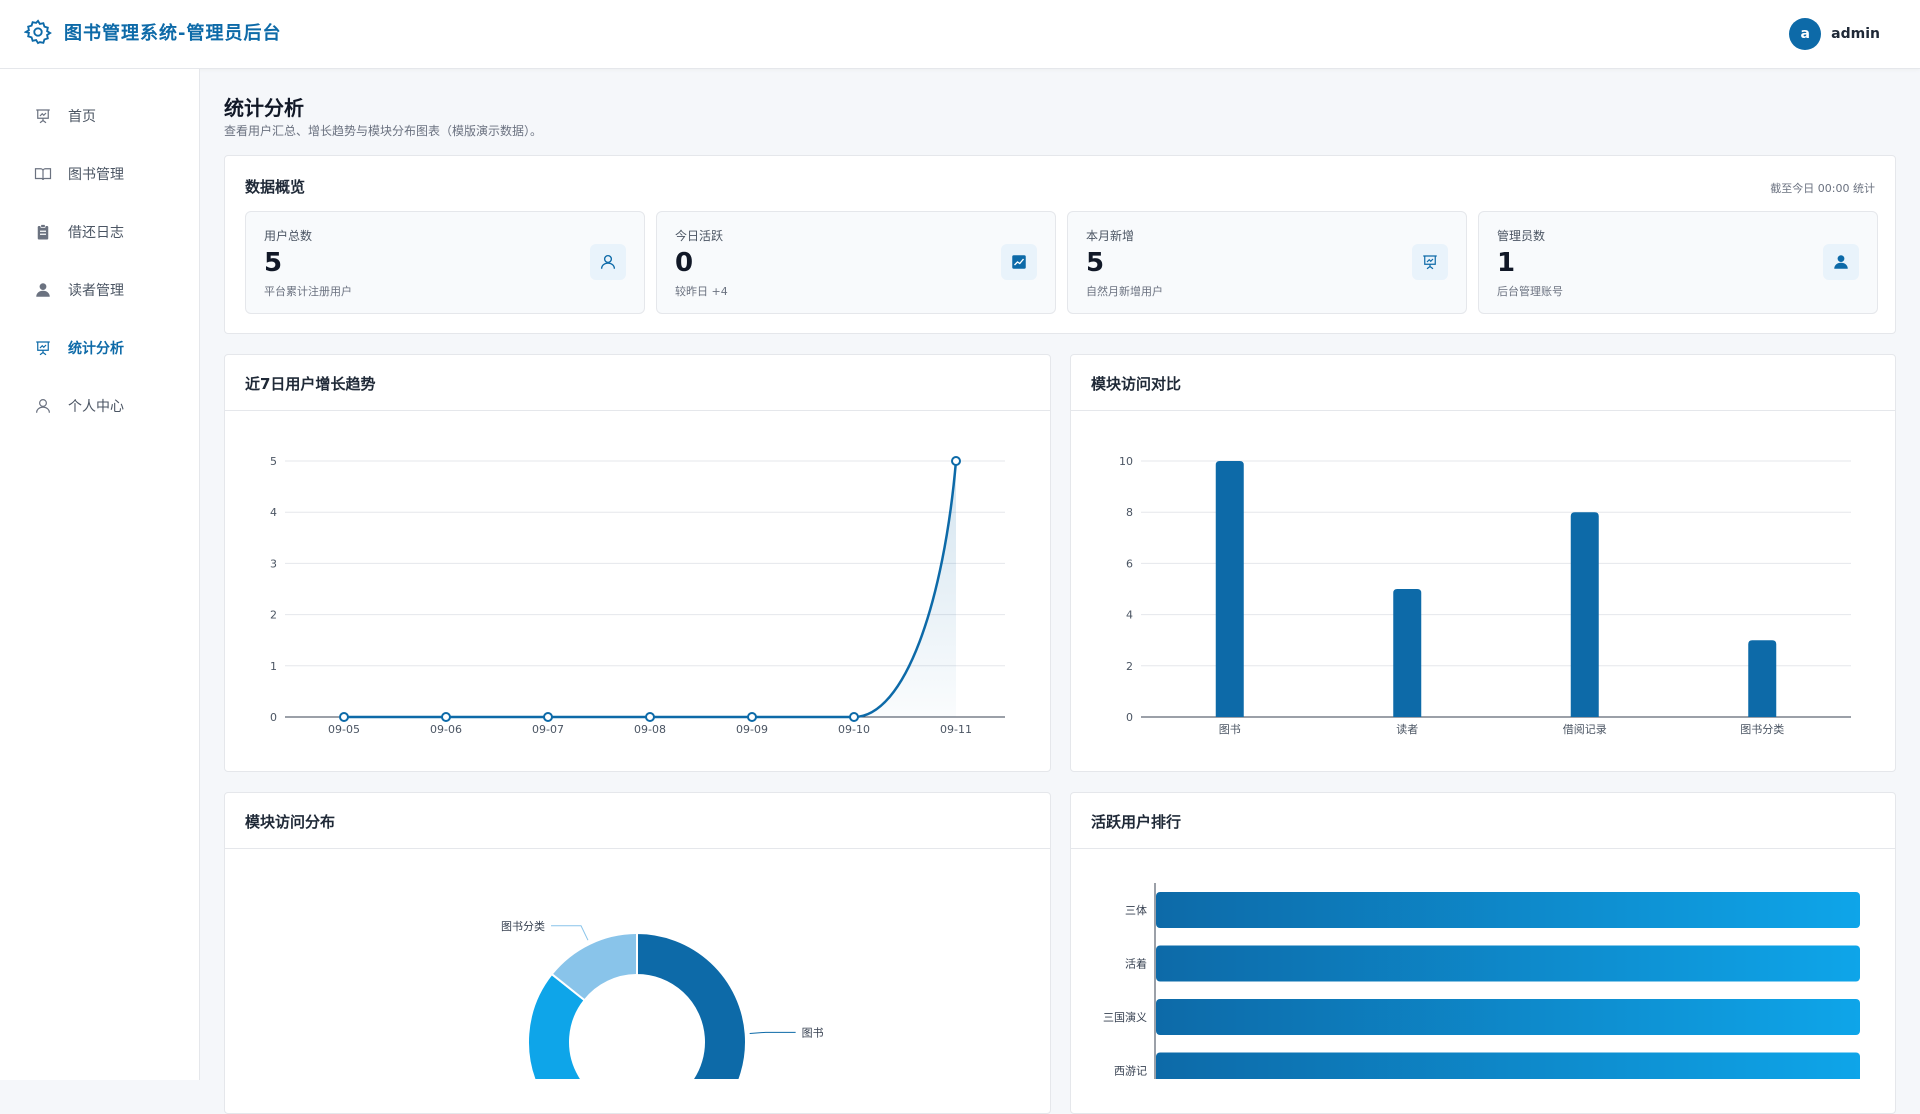 This screenshot has height=1114, width=1920. What do you see at coordinates (99, 174) in the screenshot?
I see `sidebar-item-books: 图书管理` at bounding box center [99, 174].